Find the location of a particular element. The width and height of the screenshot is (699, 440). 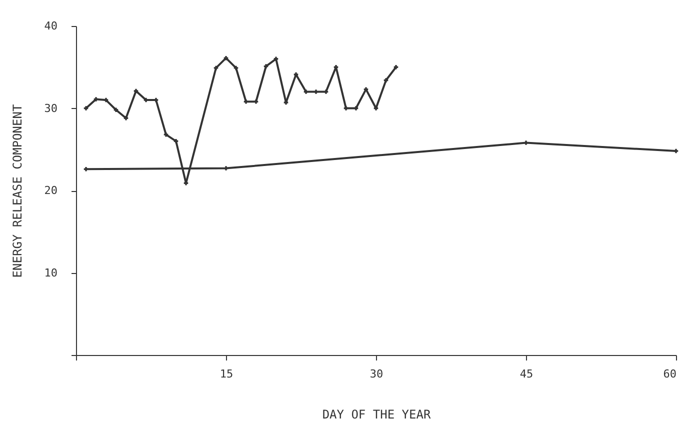

y-tick-label: 40 is located at coordinates (51, 26).